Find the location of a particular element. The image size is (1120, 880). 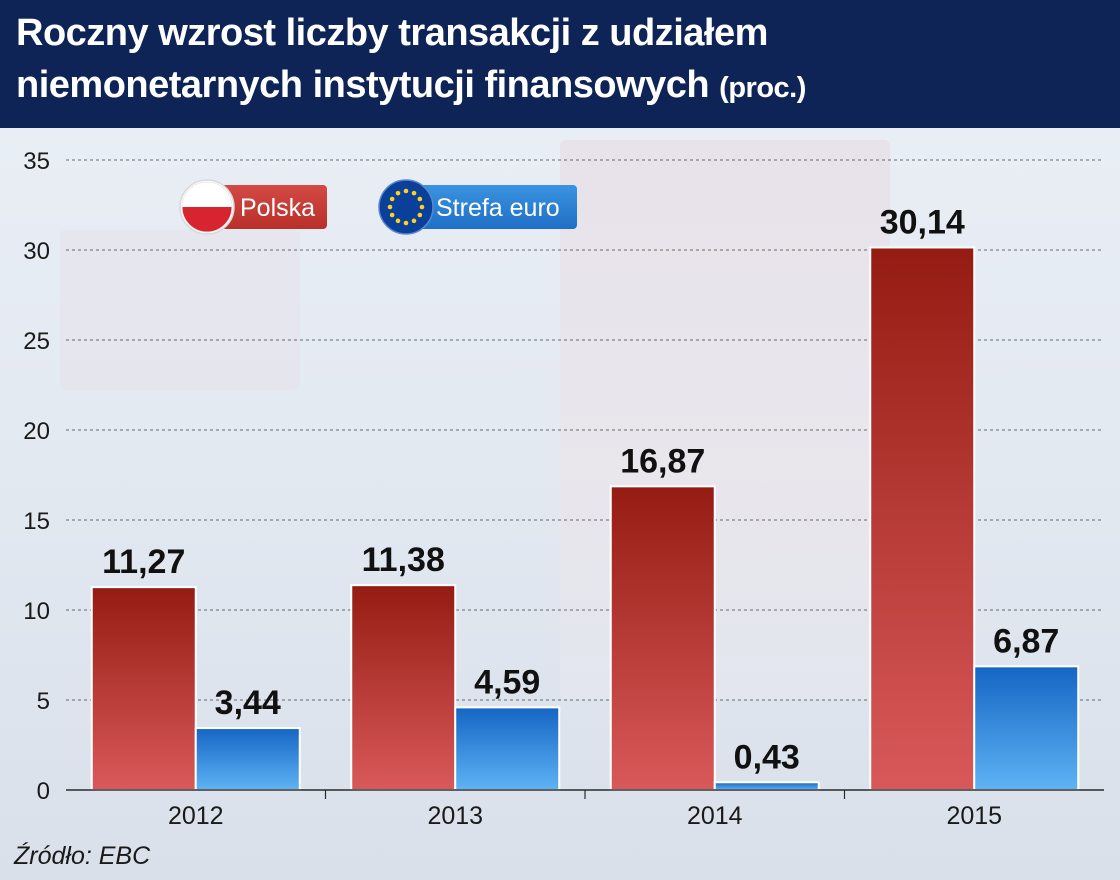

x-tick-label: 2015 is located at coordinates (974, 816).